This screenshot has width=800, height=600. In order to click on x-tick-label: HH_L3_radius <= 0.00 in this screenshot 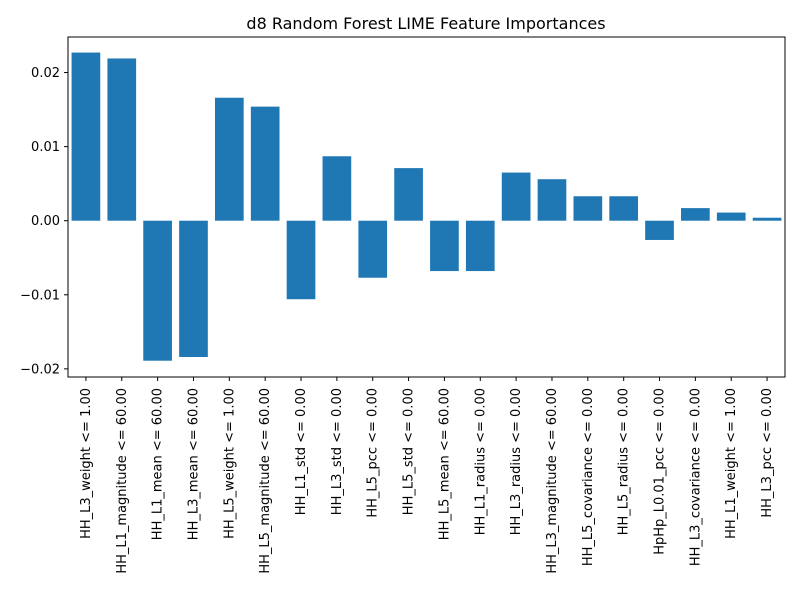, I will do `click(516, 461)`.